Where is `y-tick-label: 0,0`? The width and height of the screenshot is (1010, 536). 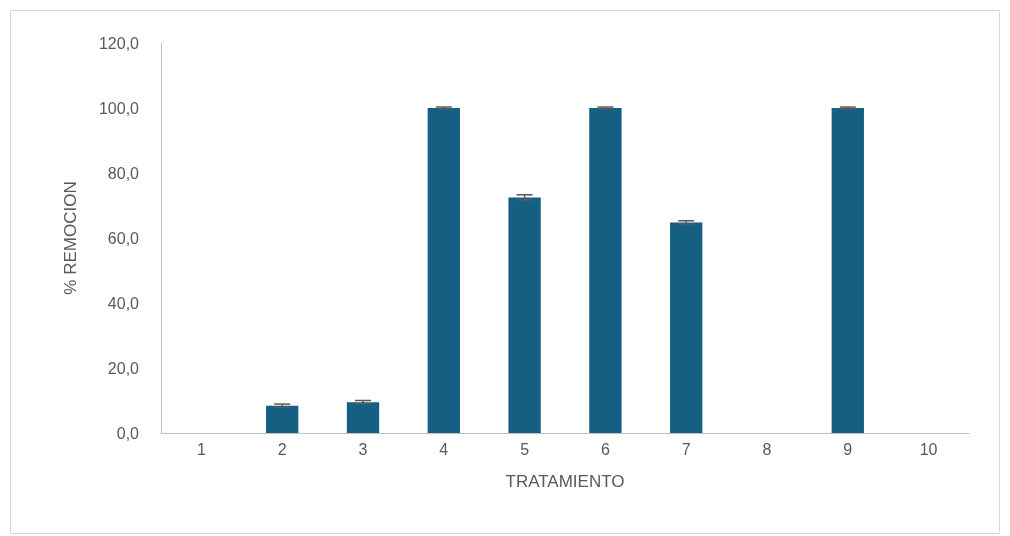 y-tick-label: 0,0 is located at coordinates (128, 433).